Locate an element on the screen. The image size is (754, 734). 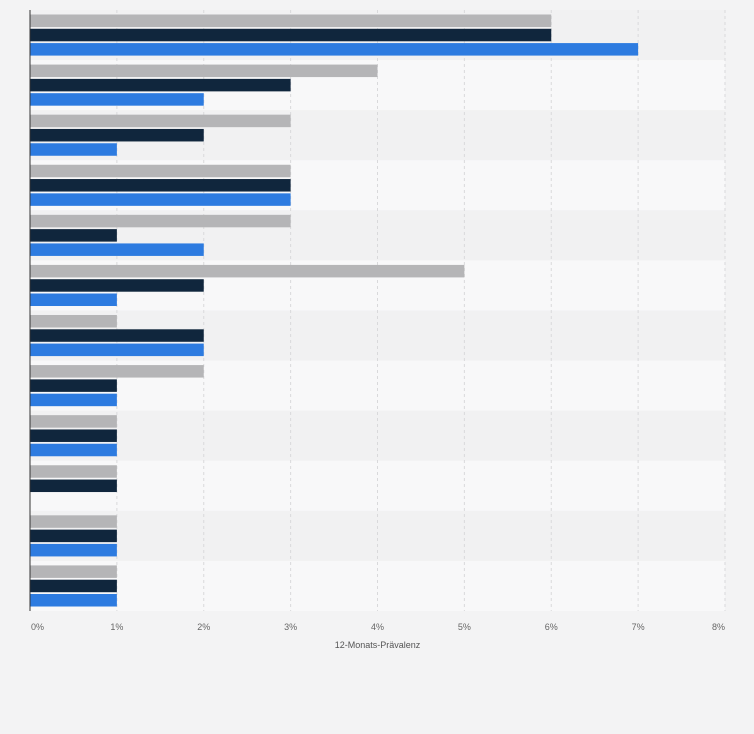
x-tick-label: 8% is located at coordinates (718, 627).